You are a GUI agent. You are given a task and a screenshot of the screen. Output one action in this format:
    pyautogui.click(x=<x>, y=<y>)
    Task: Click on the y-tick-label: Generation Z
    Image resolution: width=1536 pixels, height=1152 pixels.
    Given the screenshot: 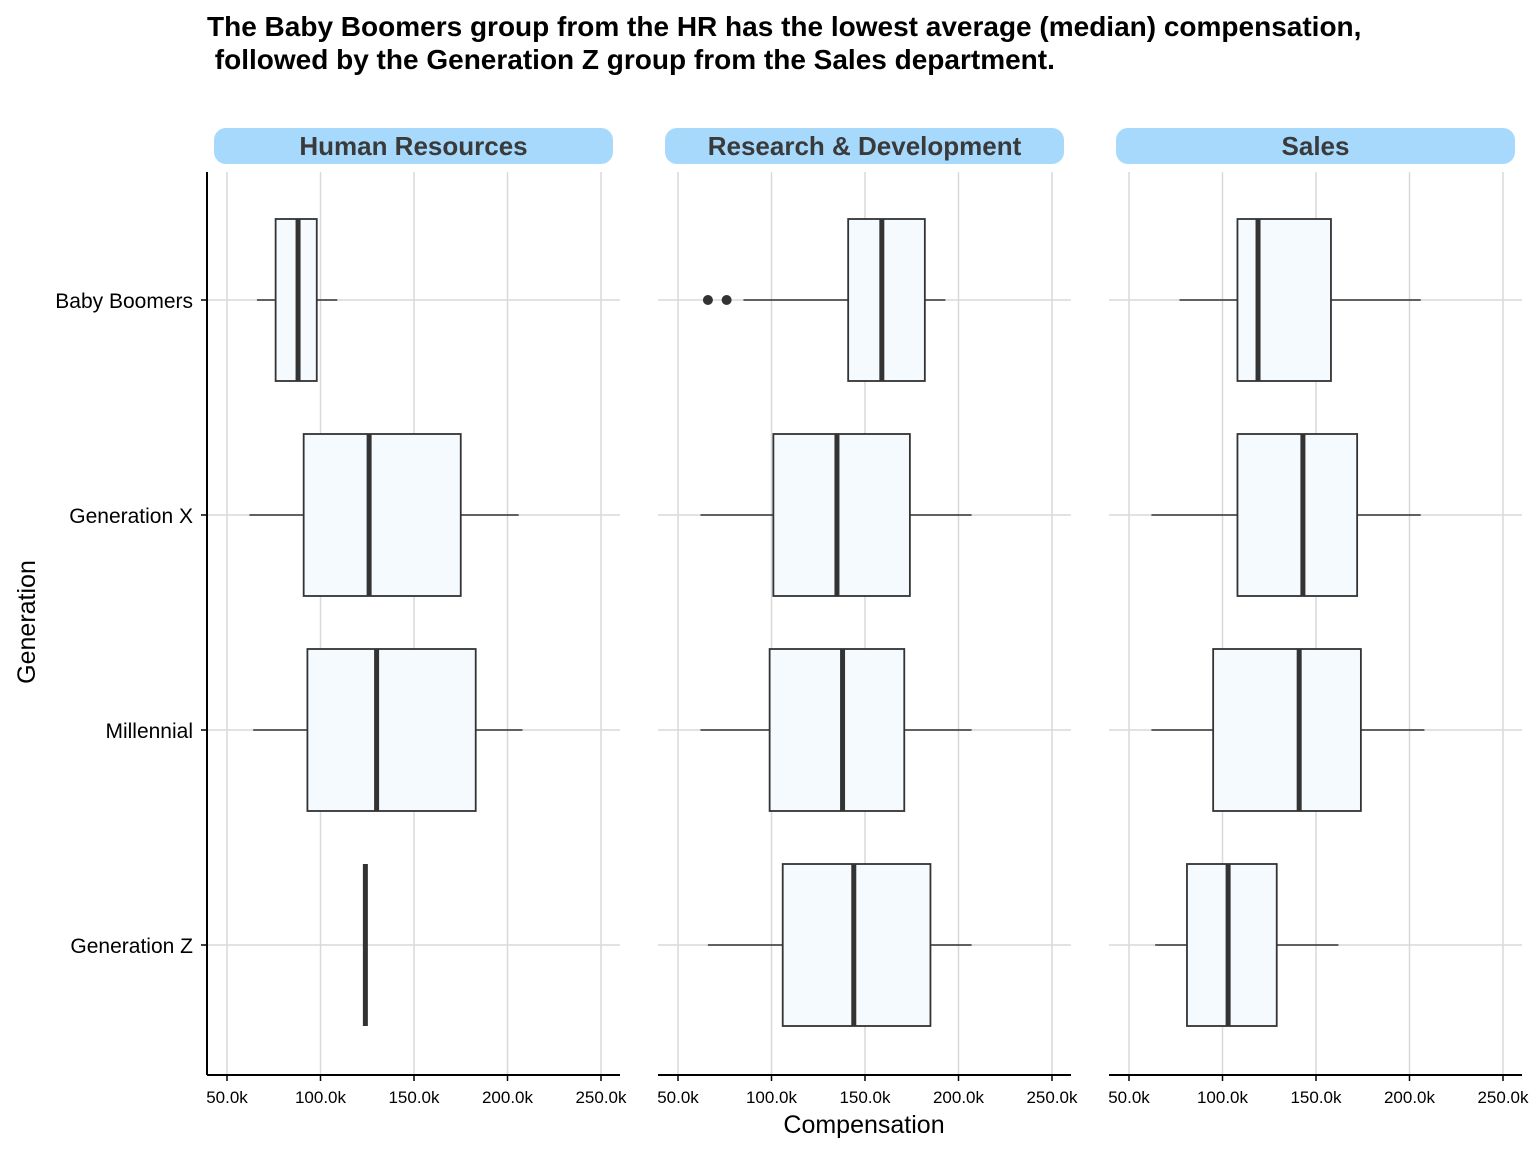 What is the action you would take?
    pyautogui.click(x=131, y=946)
    